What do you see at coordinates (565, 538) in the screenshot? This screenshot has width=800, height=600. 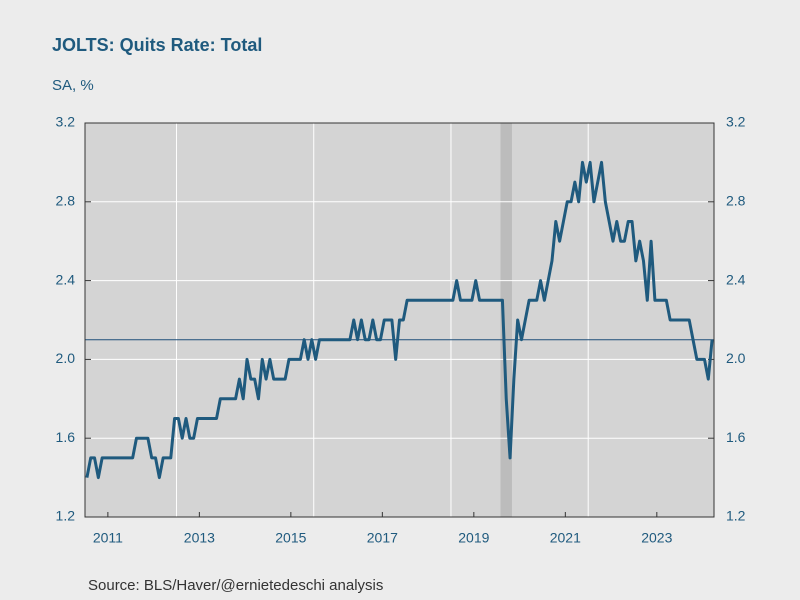 I see `x-tick-label: 2021` at bounding box center [565, 538].